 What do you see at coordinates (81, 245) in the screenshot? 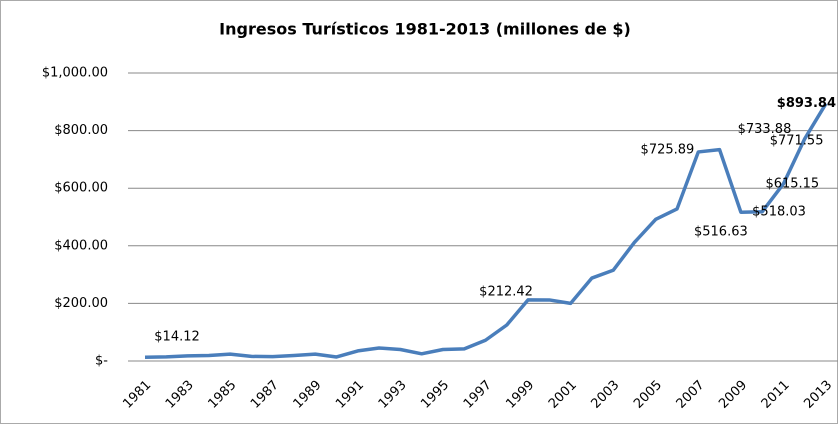
I see `y-tick-label: $400.00` at bounding box center [81, 245].